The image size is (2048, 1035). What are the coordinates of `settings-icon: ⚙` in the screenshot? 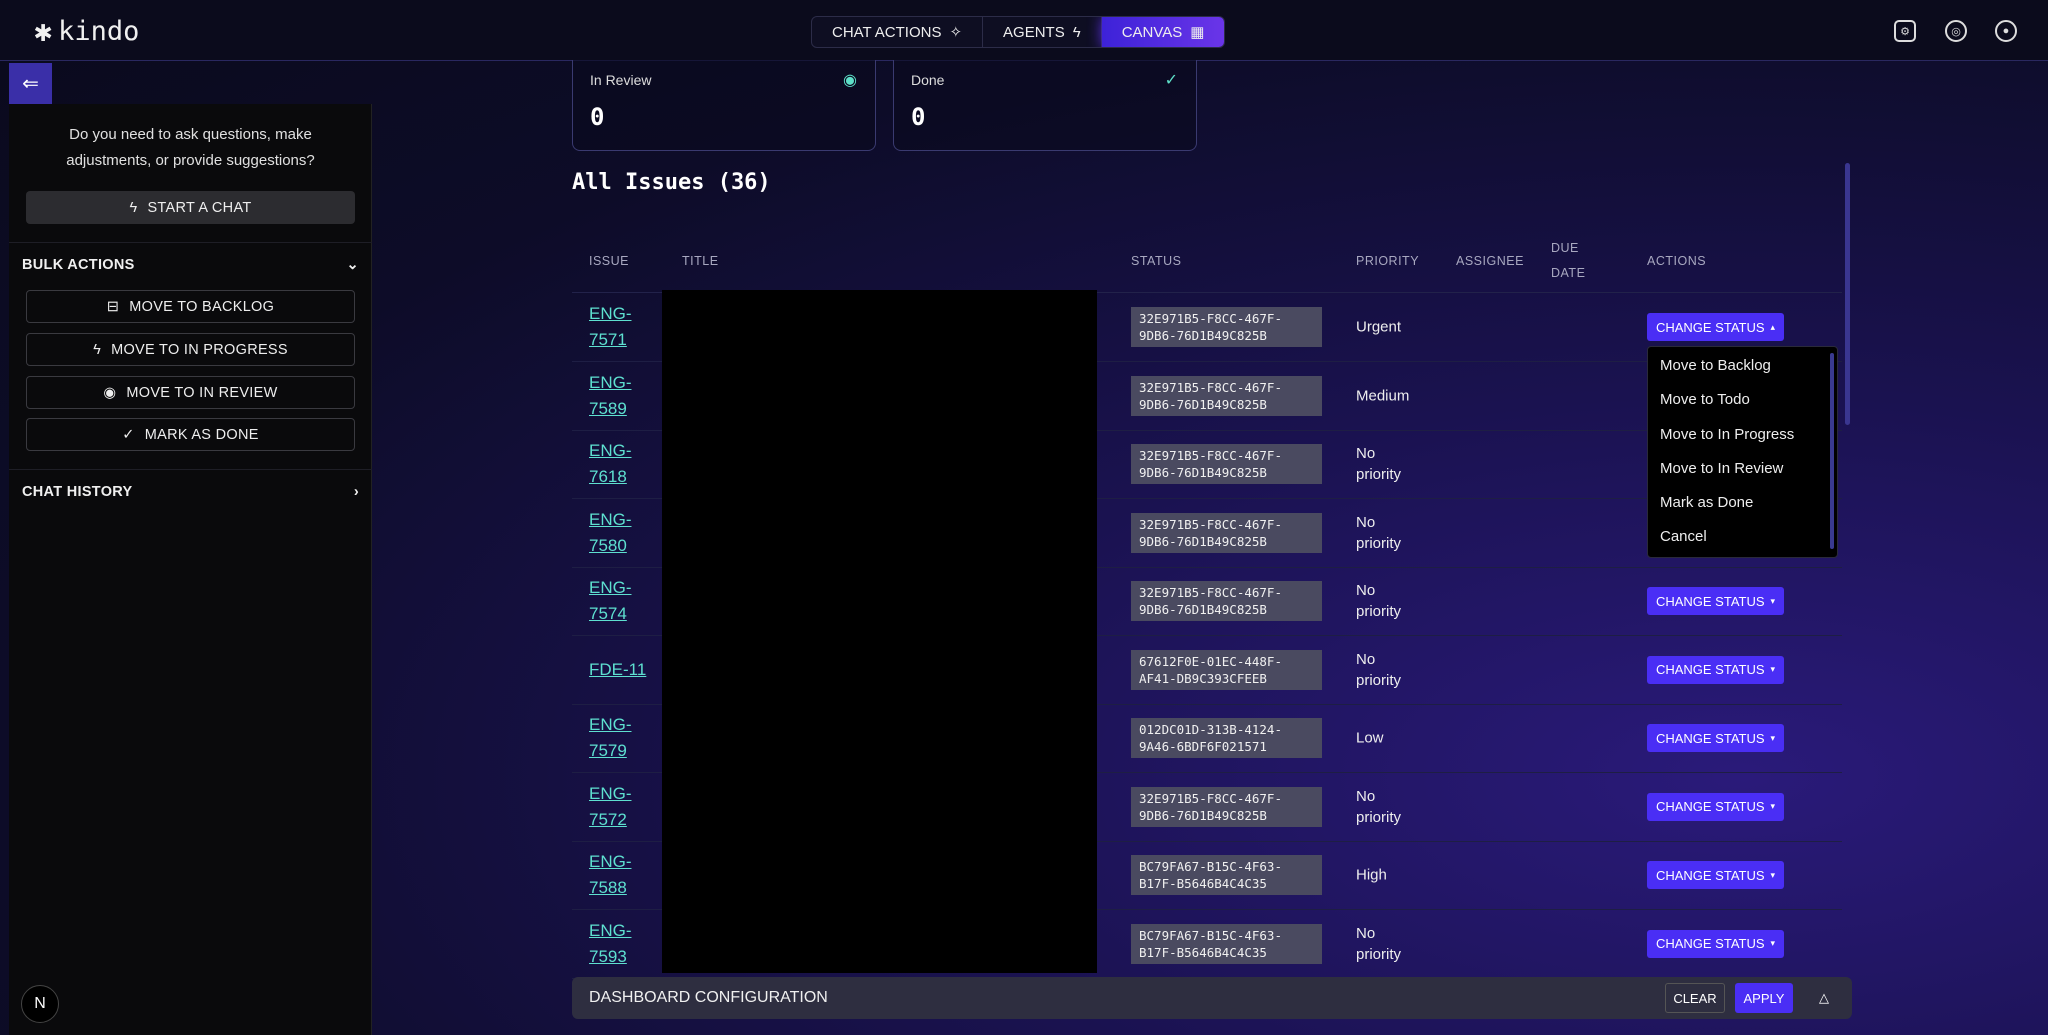 It's located at (1905, 31).